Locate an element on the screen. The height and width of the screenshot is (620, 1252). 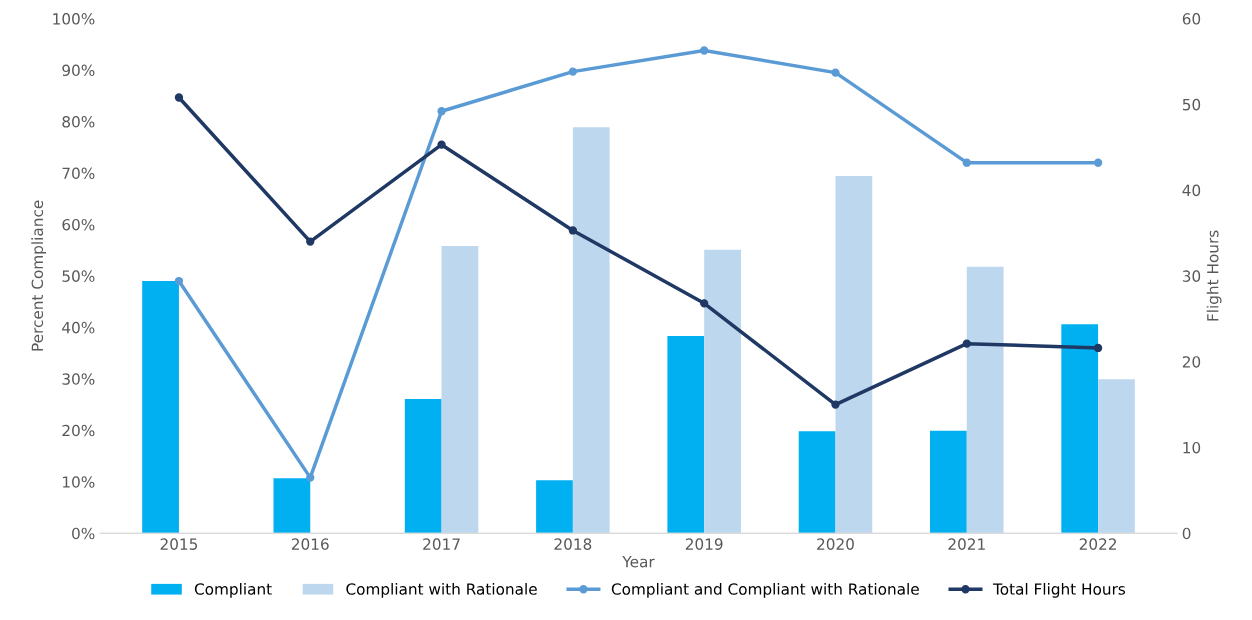
y-tick-label: 70% is located at coordinates (78, 173).